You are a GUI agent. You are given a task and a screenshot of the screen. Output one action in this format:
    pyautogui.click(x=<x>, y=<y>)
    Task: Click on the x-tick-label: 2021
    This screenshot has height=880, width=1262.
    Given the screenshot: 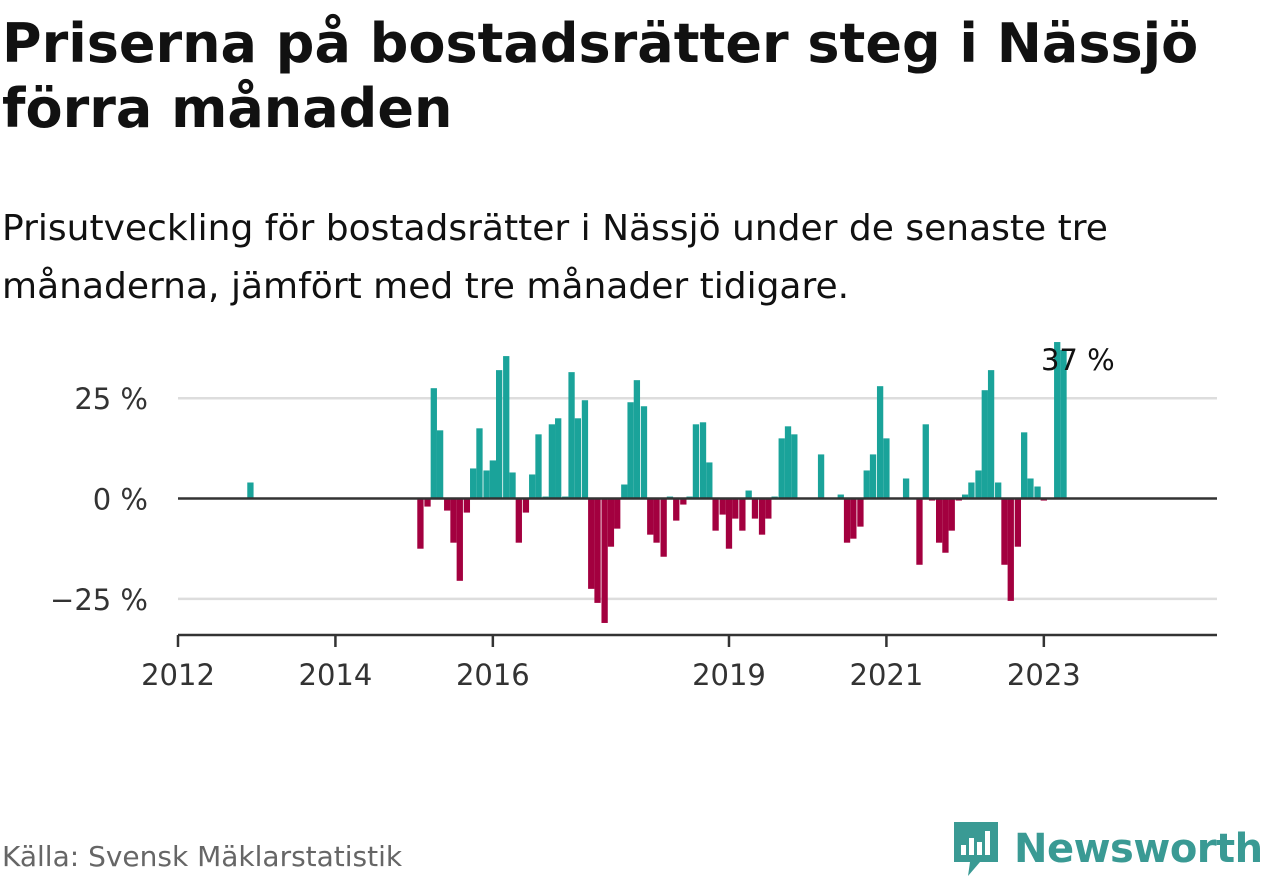 What is the action you would take?
    pyautogui.click(x=887, y=675)
    